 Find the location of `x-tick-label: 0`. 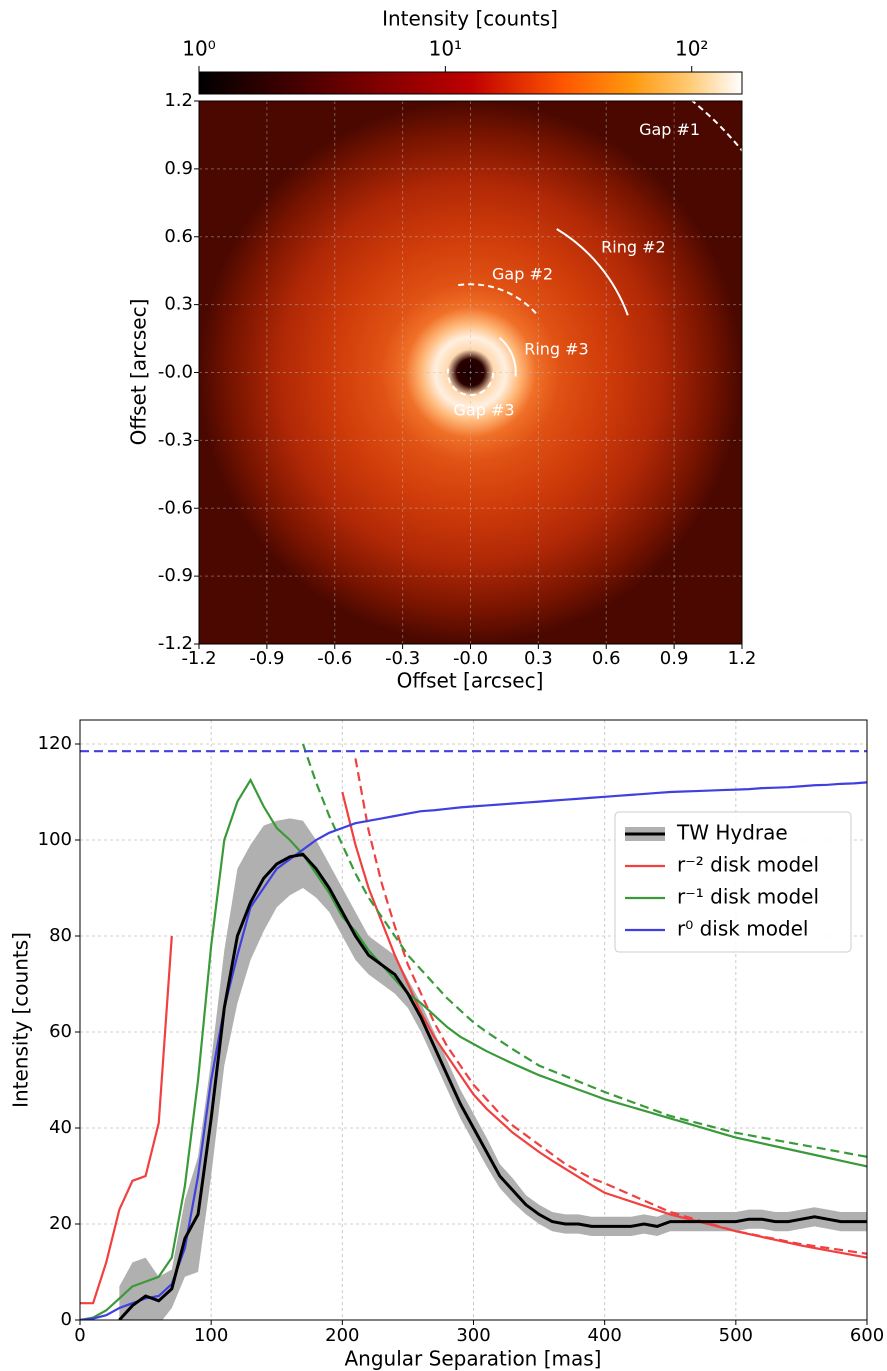

x-tick-label: 0 is located at coordinates (79, 1335).